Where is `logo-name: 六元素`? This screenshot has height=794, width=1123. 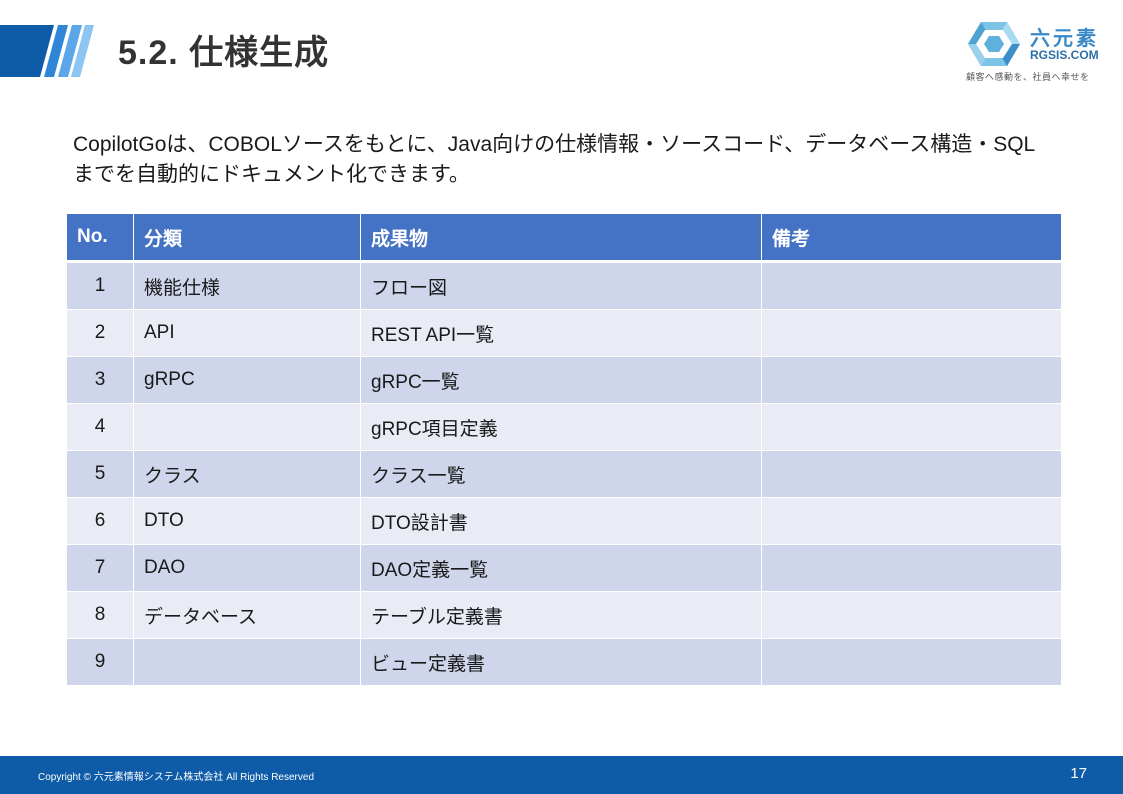 logo-name: 六元素 is located at coordinates (1064, 39).